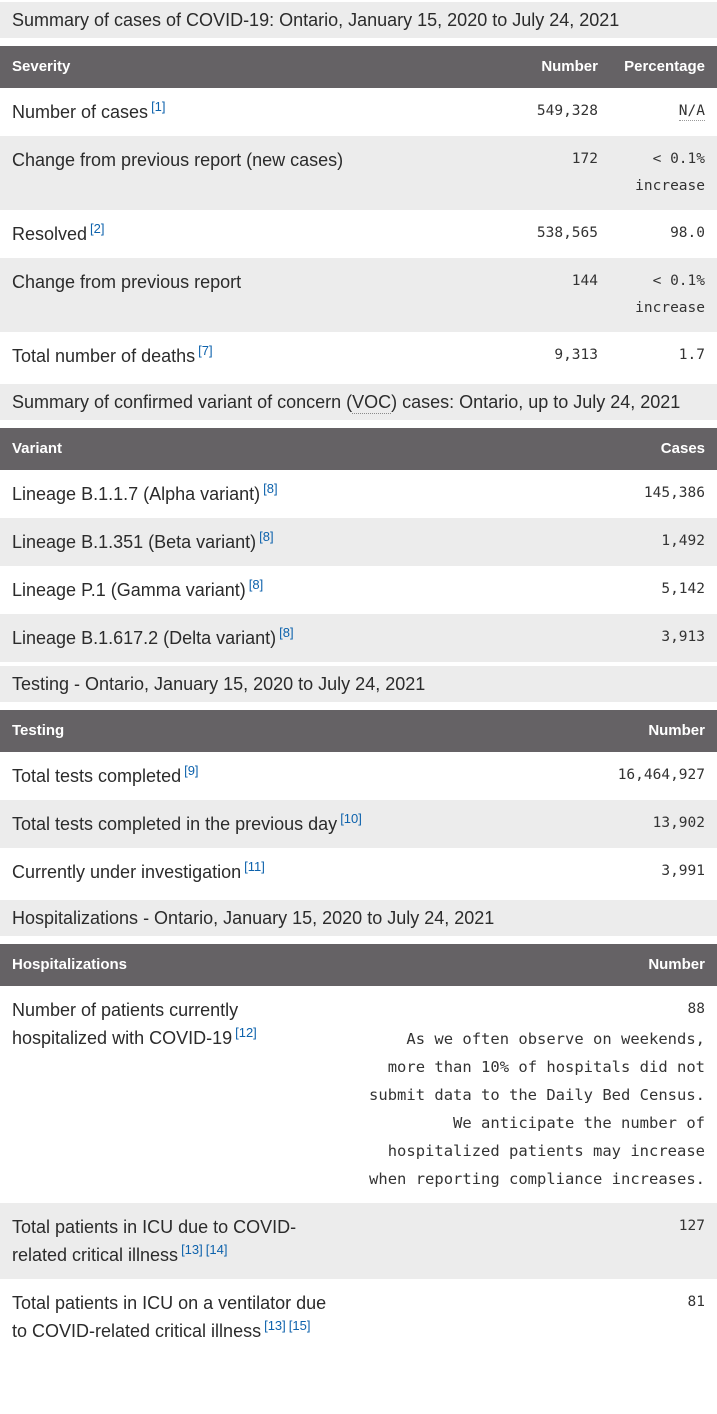 The image size is (717, 1414). Describe the element at coordinates (691, 1226) in the screenshot. I see `row-value: 127` at that location.